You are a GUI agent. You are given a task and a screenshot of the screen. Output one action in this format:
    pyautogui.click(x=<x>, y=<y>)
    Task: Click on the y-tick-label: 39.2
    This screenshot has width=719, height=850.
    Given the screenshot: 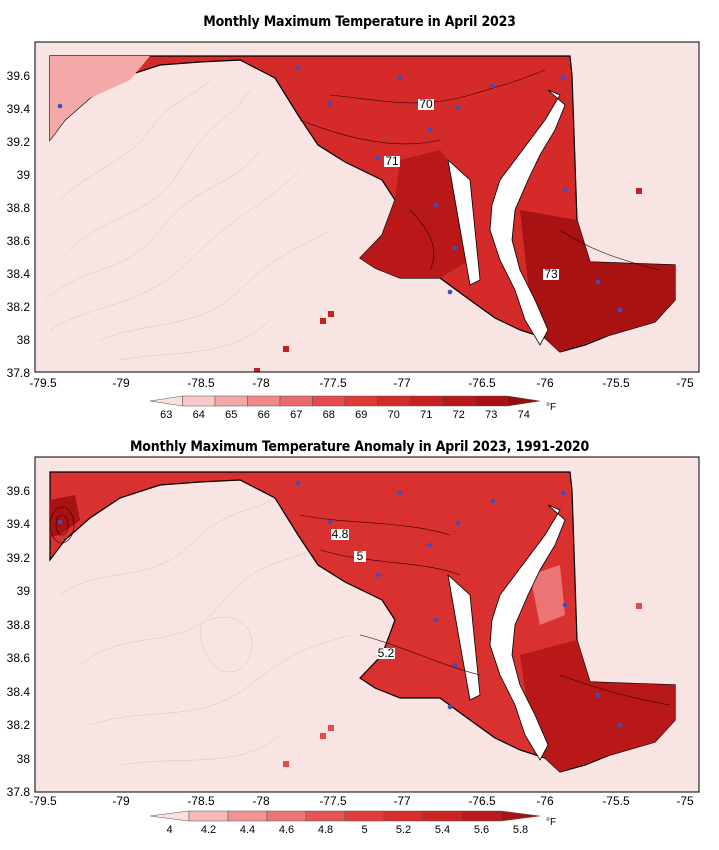 What is the action you would take?
    pyautogui.click(x=19, y=142)
    